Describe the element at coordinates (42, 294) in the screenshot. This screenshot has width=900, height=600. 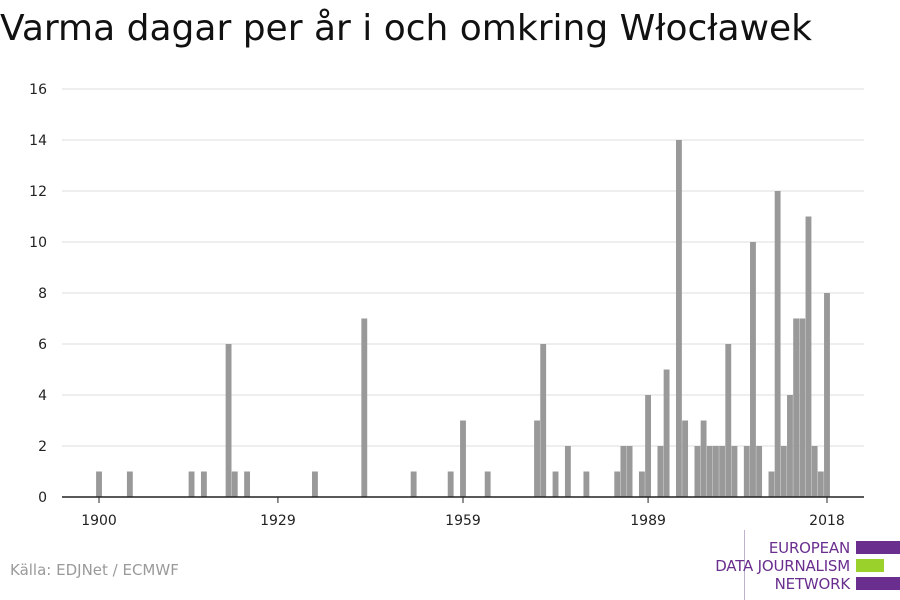
I see `y-tick-label: 8` at that location.